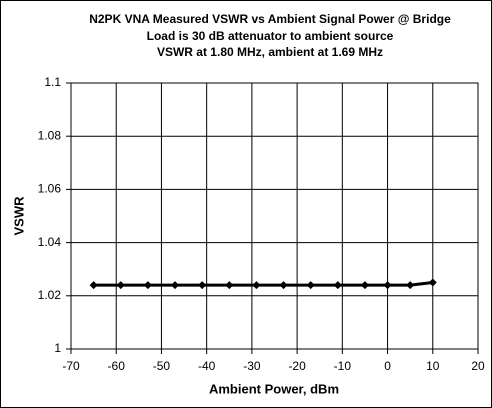 This screenshot has height=408, width=492. Describe the element at coordinates (387, 366) in the screenshot. I see `x-tick-label: 0` at that location.